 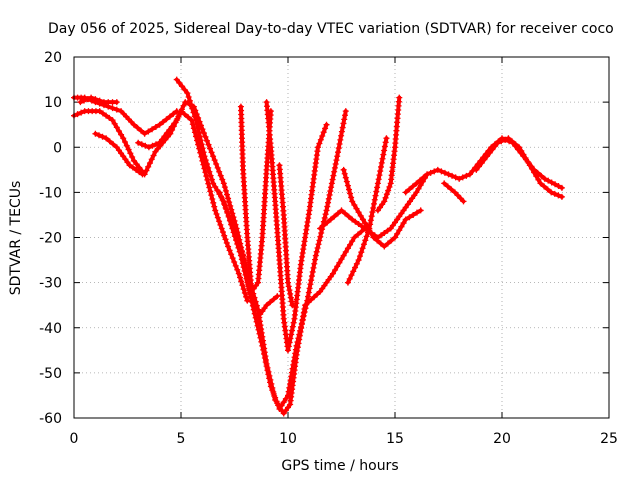 What do you see at coordinates (53, 58) in the screenshot?
I see `y-tick-label: 20` at bounding box center [53, 58].